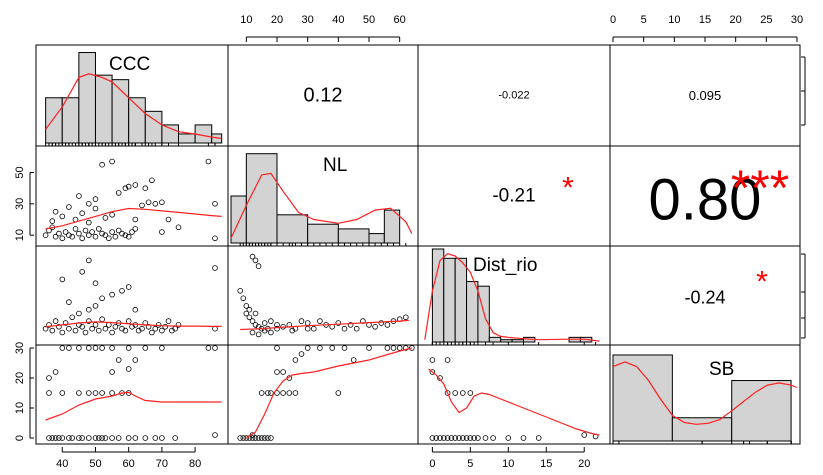  I want to click on top-axis-tick-label: 5, so click(644, 20).